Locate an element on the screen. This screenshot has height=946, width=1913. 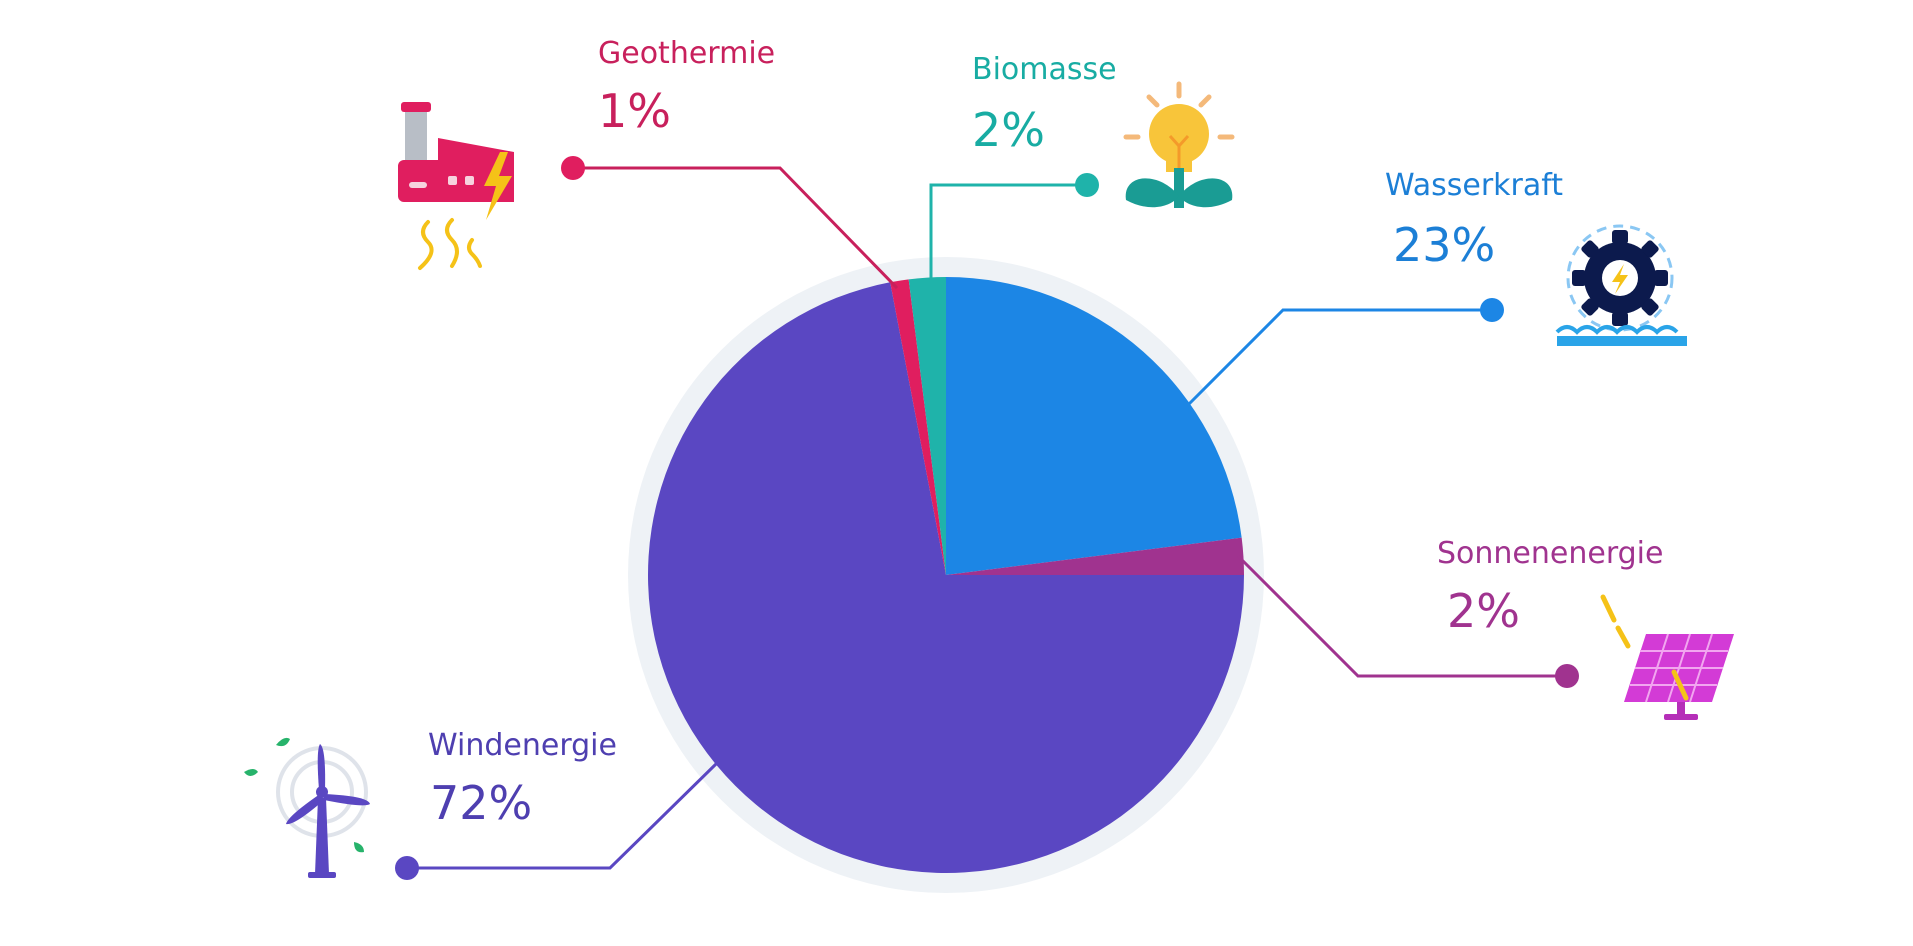
leader-line-sonnenenergie is located at coordinates (1401, 616).